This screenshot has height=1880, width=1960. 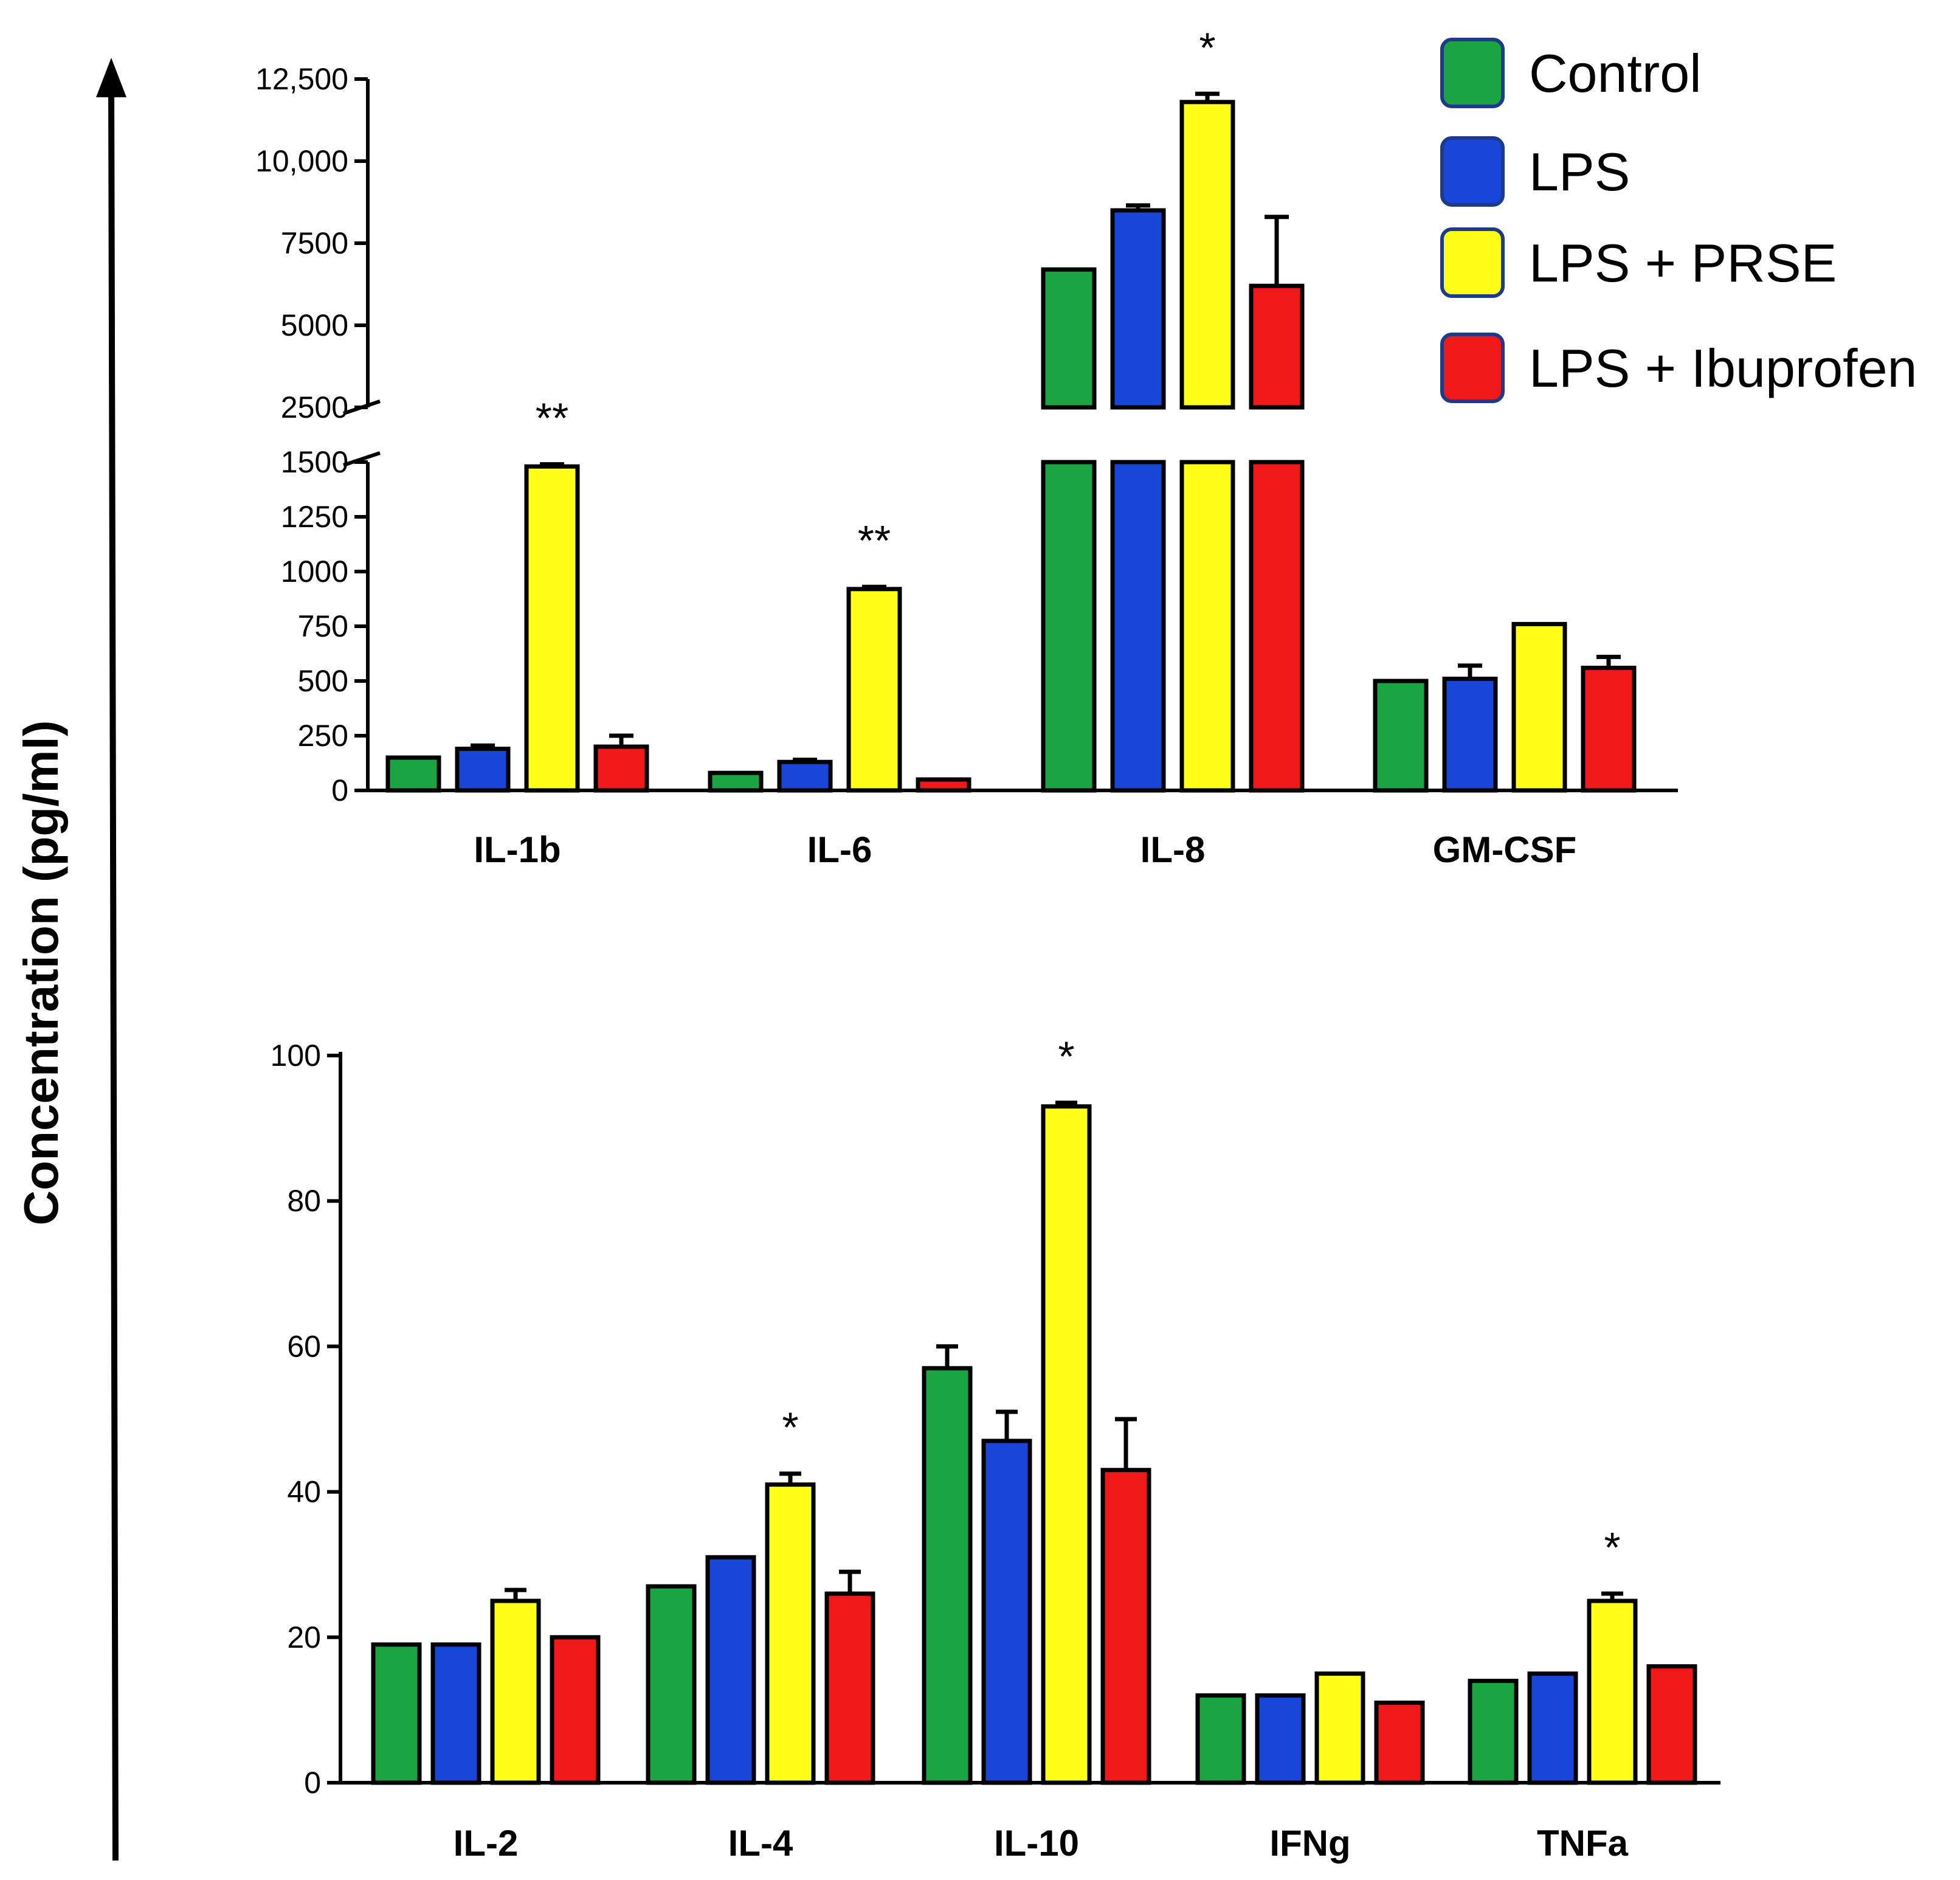 I want to click on y-tick-label: 5000, so click(x=314, y=325).